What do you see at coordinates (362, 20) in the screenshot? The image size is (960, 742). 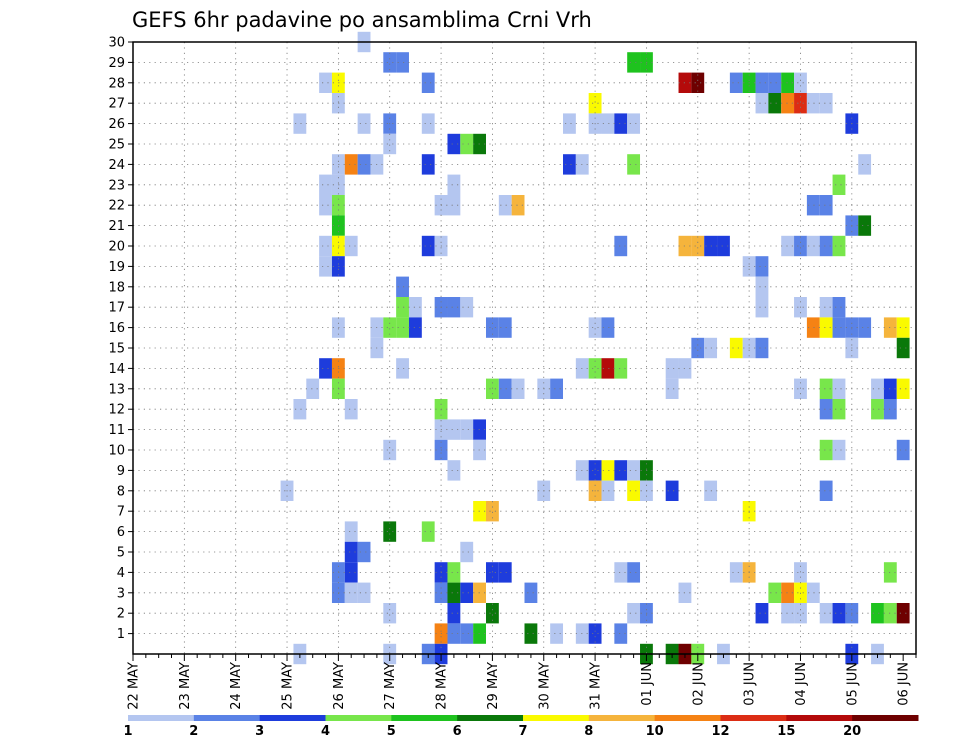 I see `chart-title: GEFS 6hr padavine po ansamblima Crni Vrh` at bounding box center [362, 20].